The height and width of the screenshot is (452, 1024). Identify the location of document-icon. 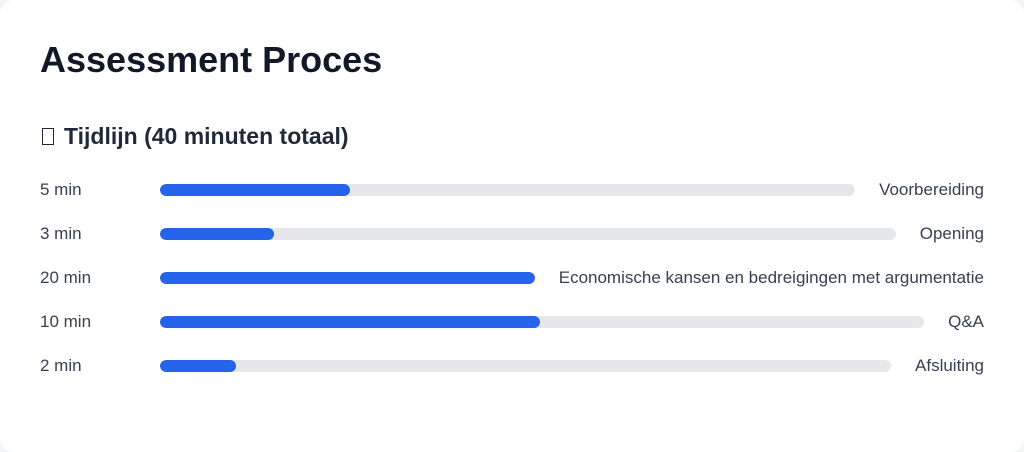
(48, 136).